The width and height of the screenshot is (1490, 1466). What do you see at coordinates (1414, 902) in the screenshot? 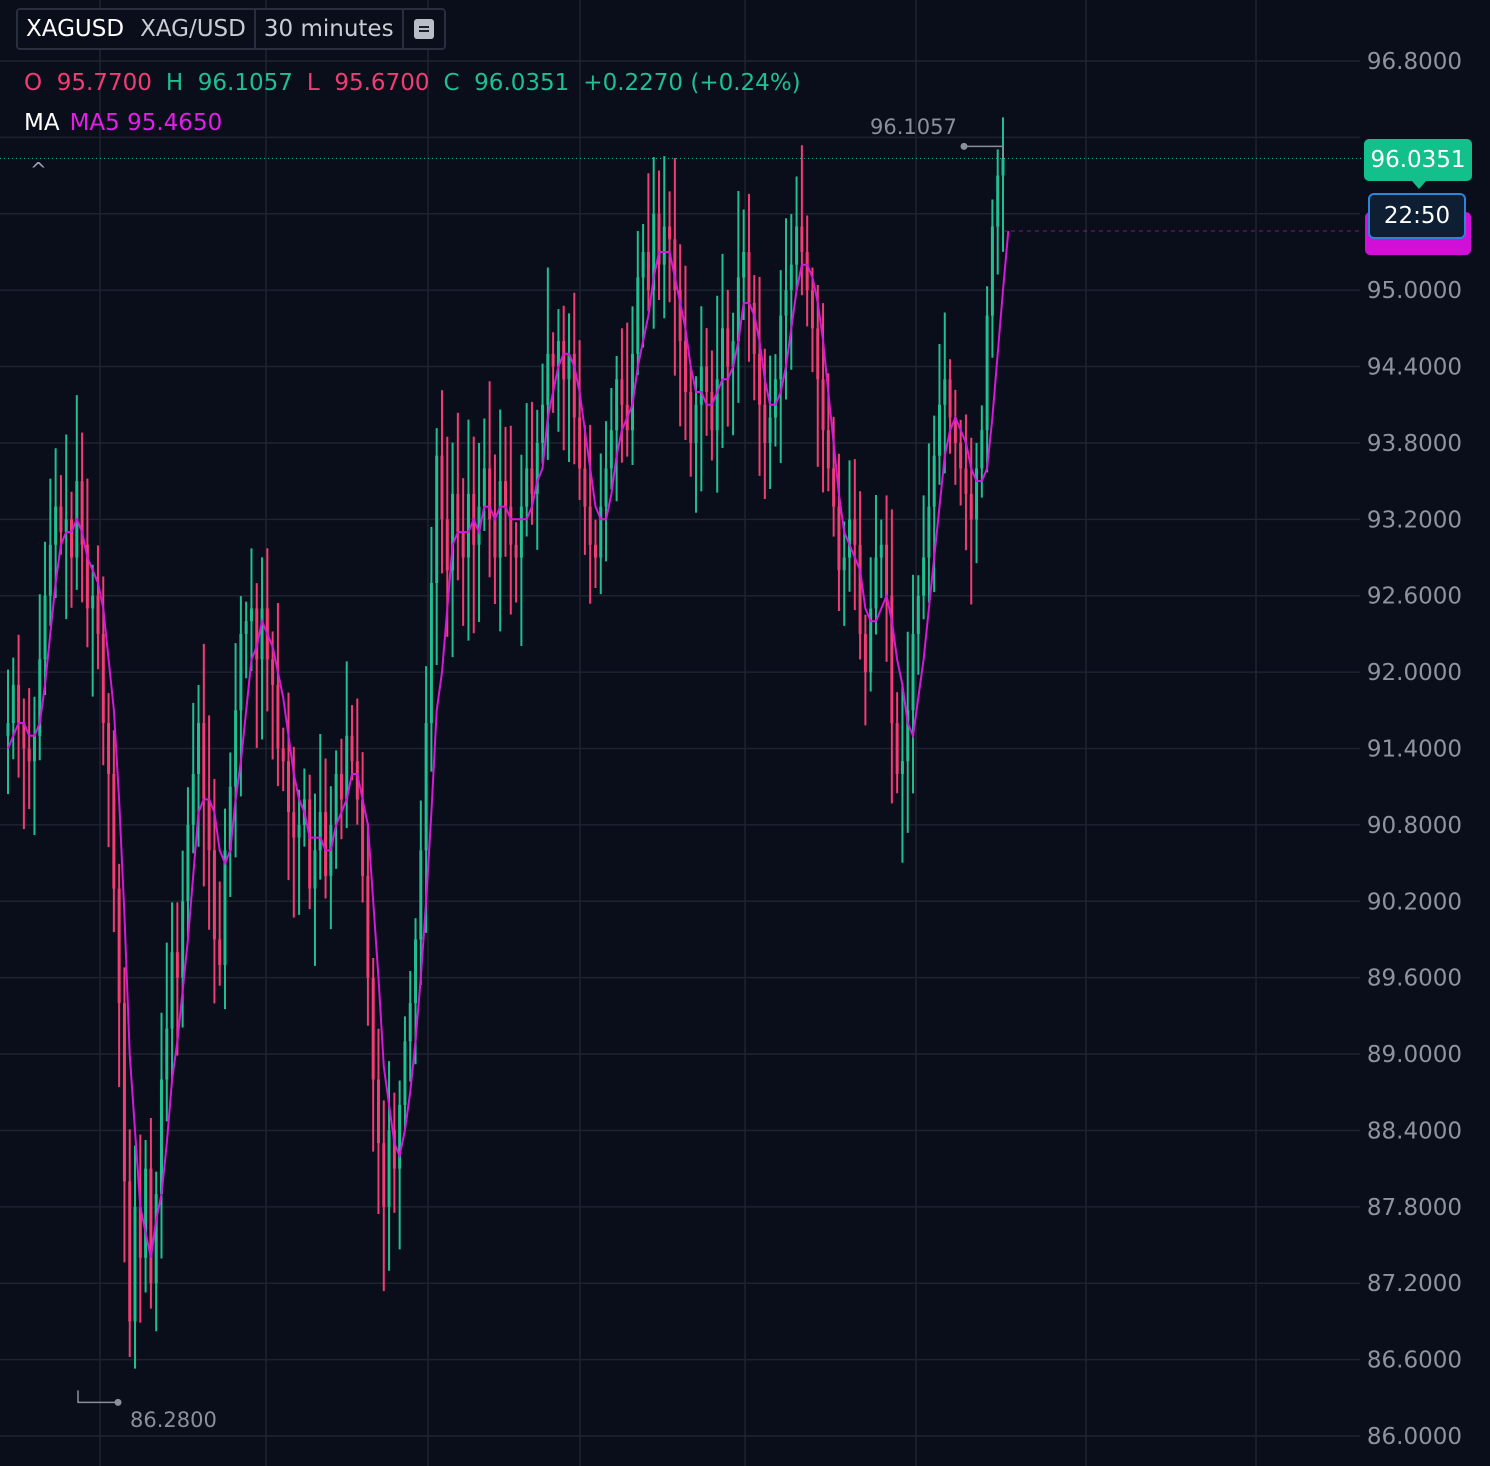
I see `y-tick-label: 90.2000` at bounding box center [1414, 902].